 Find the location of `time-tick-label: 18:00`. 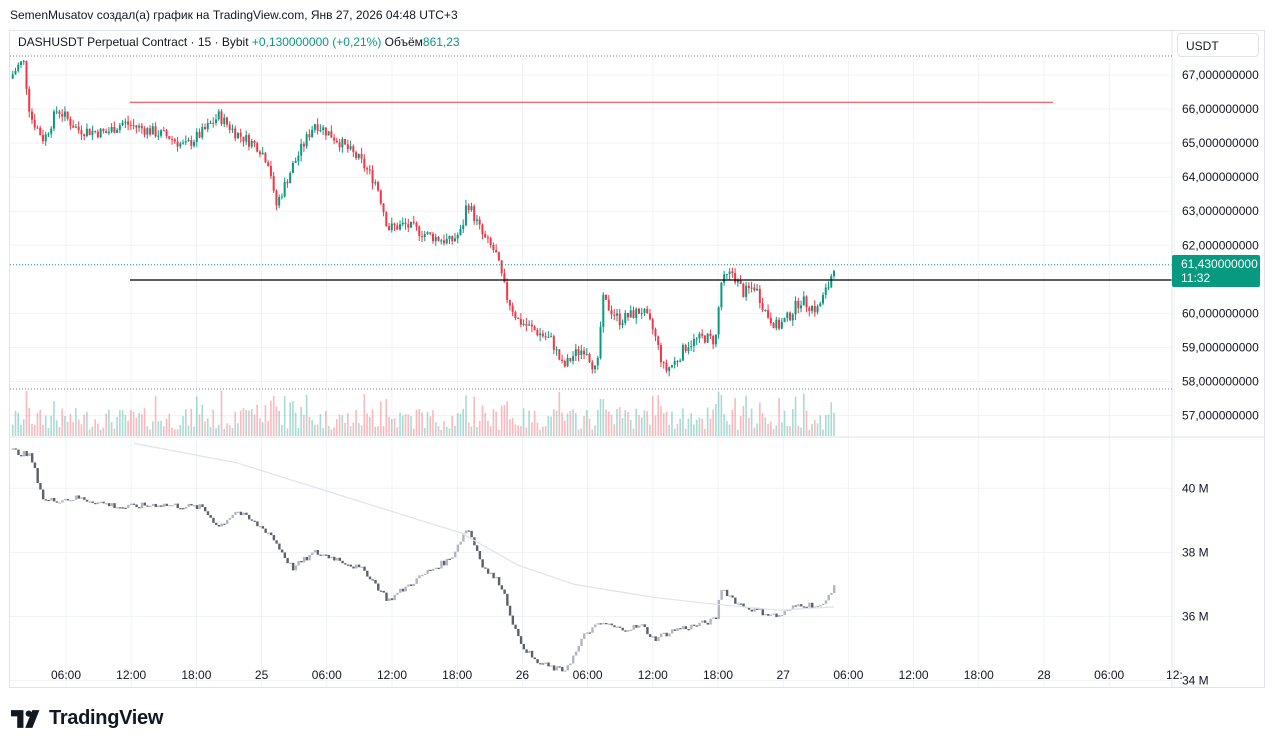

time-tick-label: 18:00 is located at coordinates (457, 675).